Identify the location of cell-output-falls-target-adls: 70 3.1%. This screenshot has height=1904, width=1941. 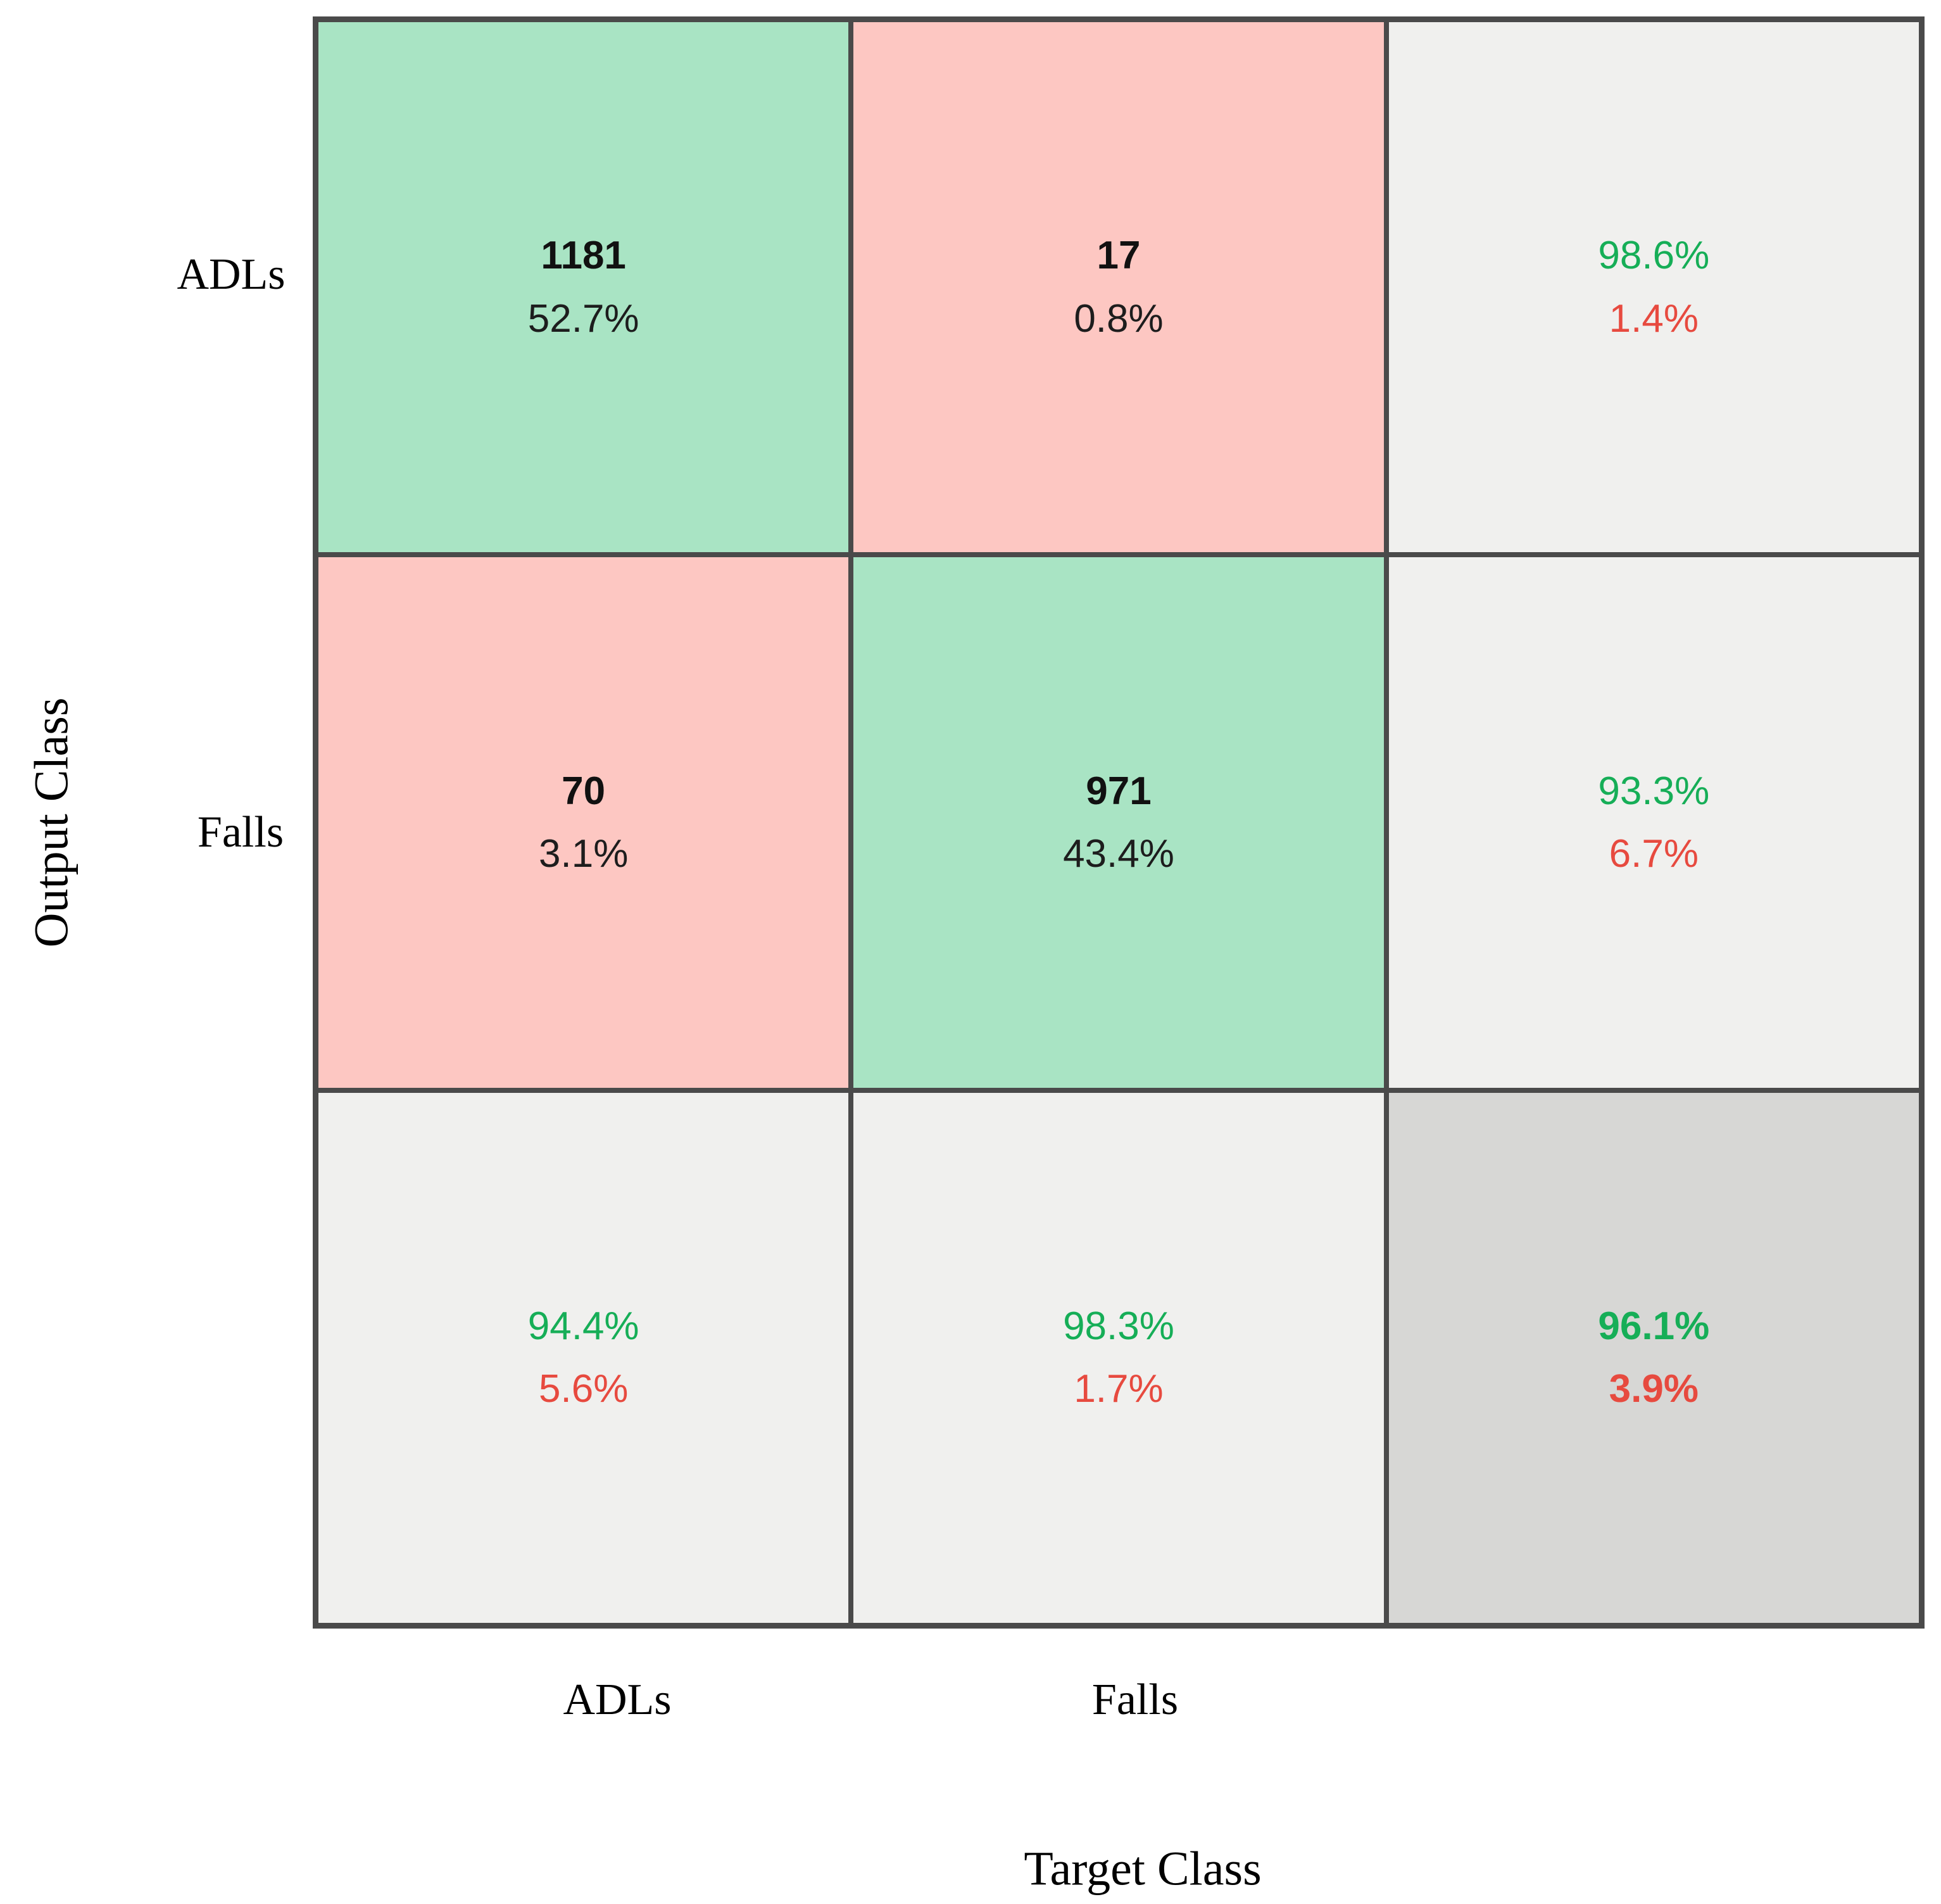
(583, 822).